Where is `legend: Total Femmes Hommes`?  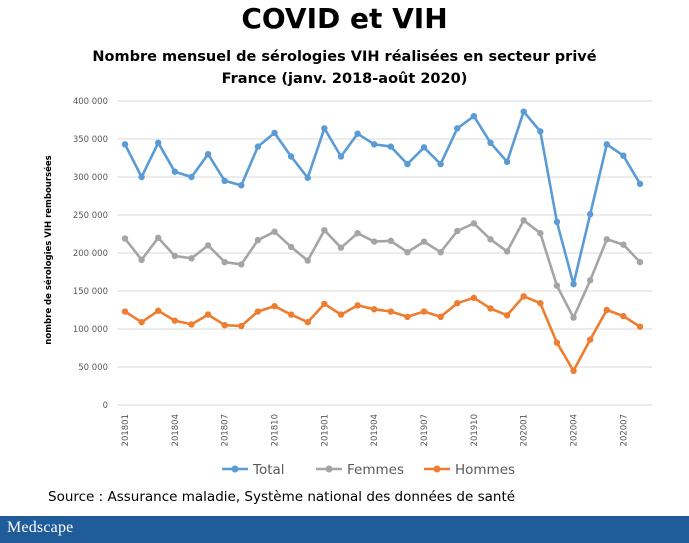 legend: Total Femmes Hommes is located at coordinates (368, 470).